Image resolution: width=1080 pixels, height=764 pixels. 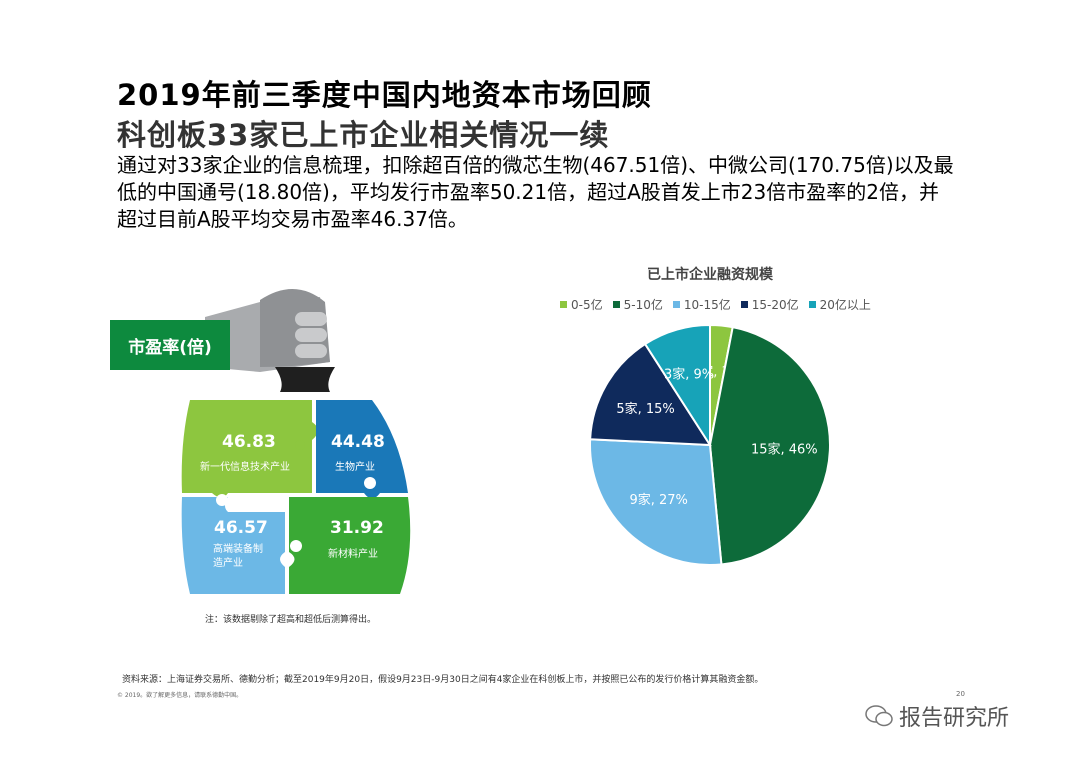 What do you see at coordinates (245, 467) in the screenshot?
I see `piece-it-label: 新一代信息技术产业` at bounding box center [245, 467].